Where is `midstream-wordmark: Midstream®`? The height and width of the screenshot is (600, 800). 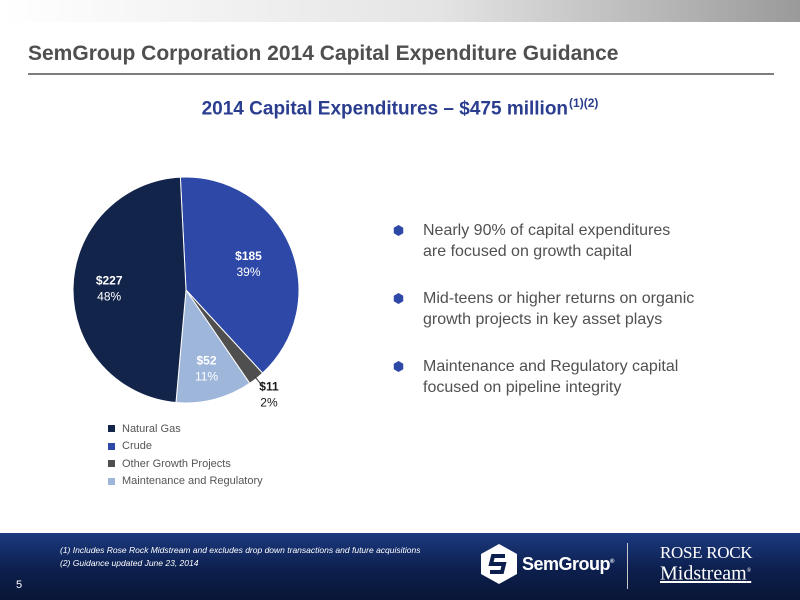 midstream-wordmark: Midstream® is located at coordinates (706, 572).